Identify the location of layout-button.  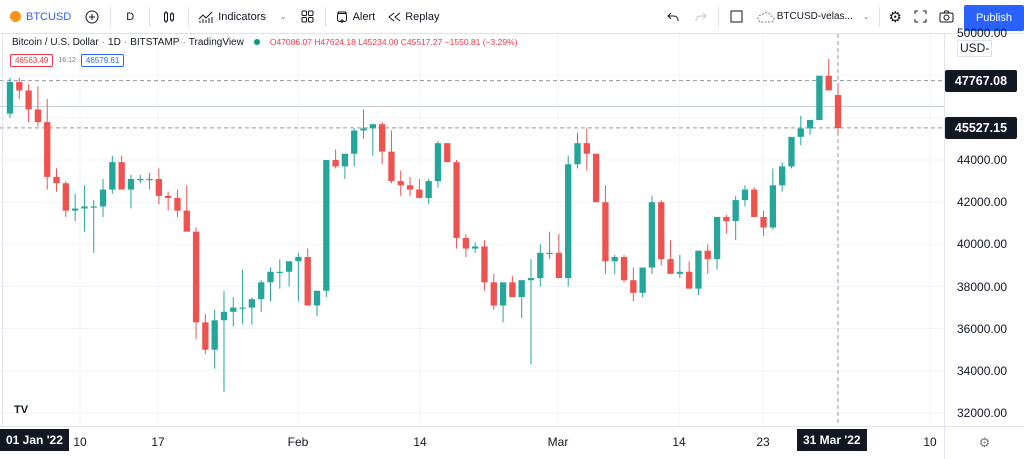
(736, 17).